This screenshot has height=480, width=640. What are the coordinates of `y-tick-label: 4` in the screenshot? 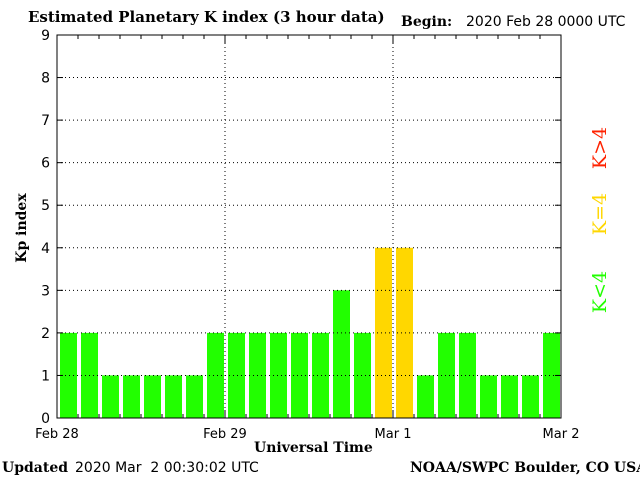 It's located at (45, 249).